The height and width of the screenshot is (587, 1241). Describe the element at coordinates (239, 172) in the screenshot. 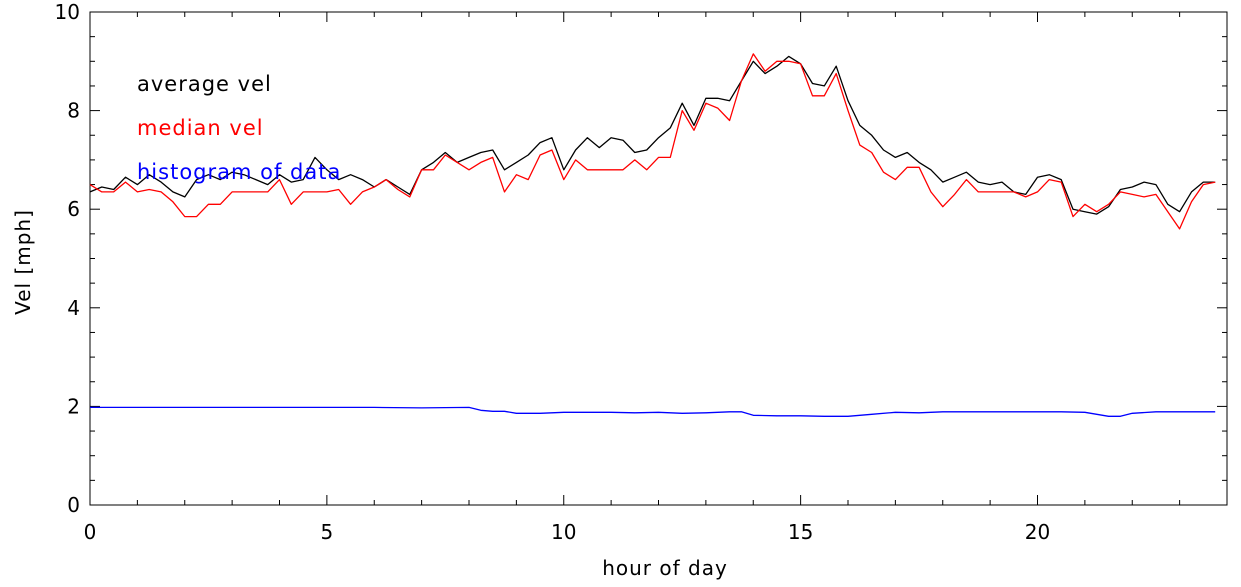

I see `legend-entry-histogram-of-data: histogram of data` at that location.